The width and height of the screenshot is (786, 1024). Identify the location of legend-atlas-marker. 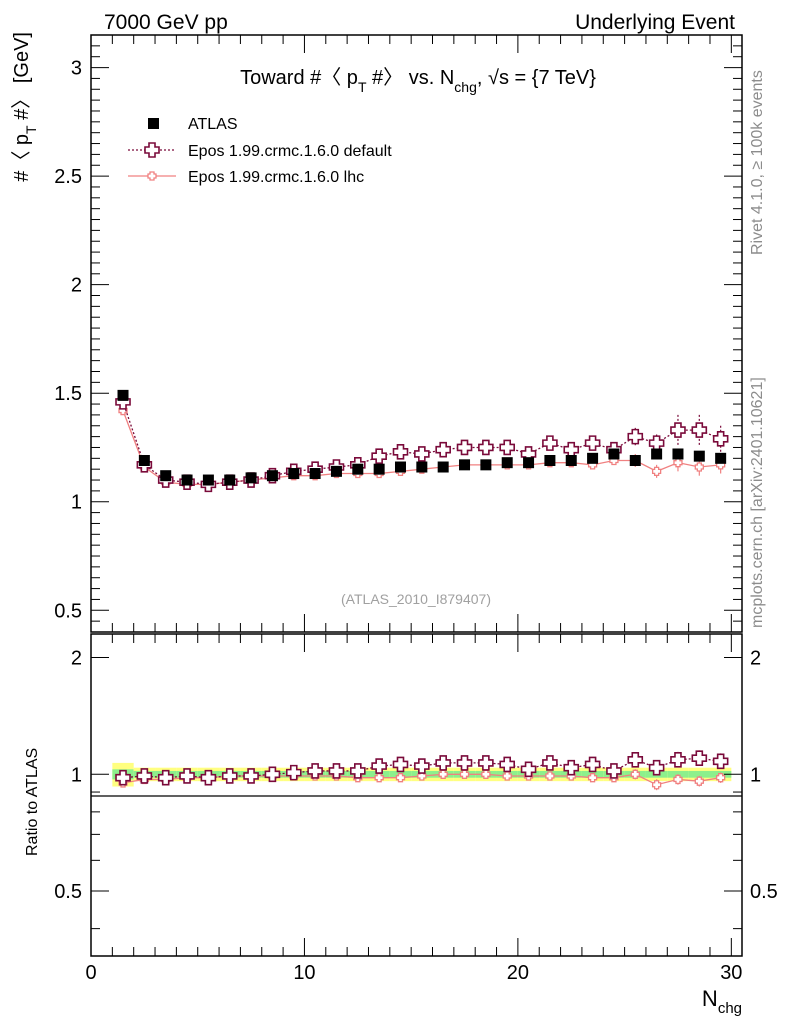
(153, 123).